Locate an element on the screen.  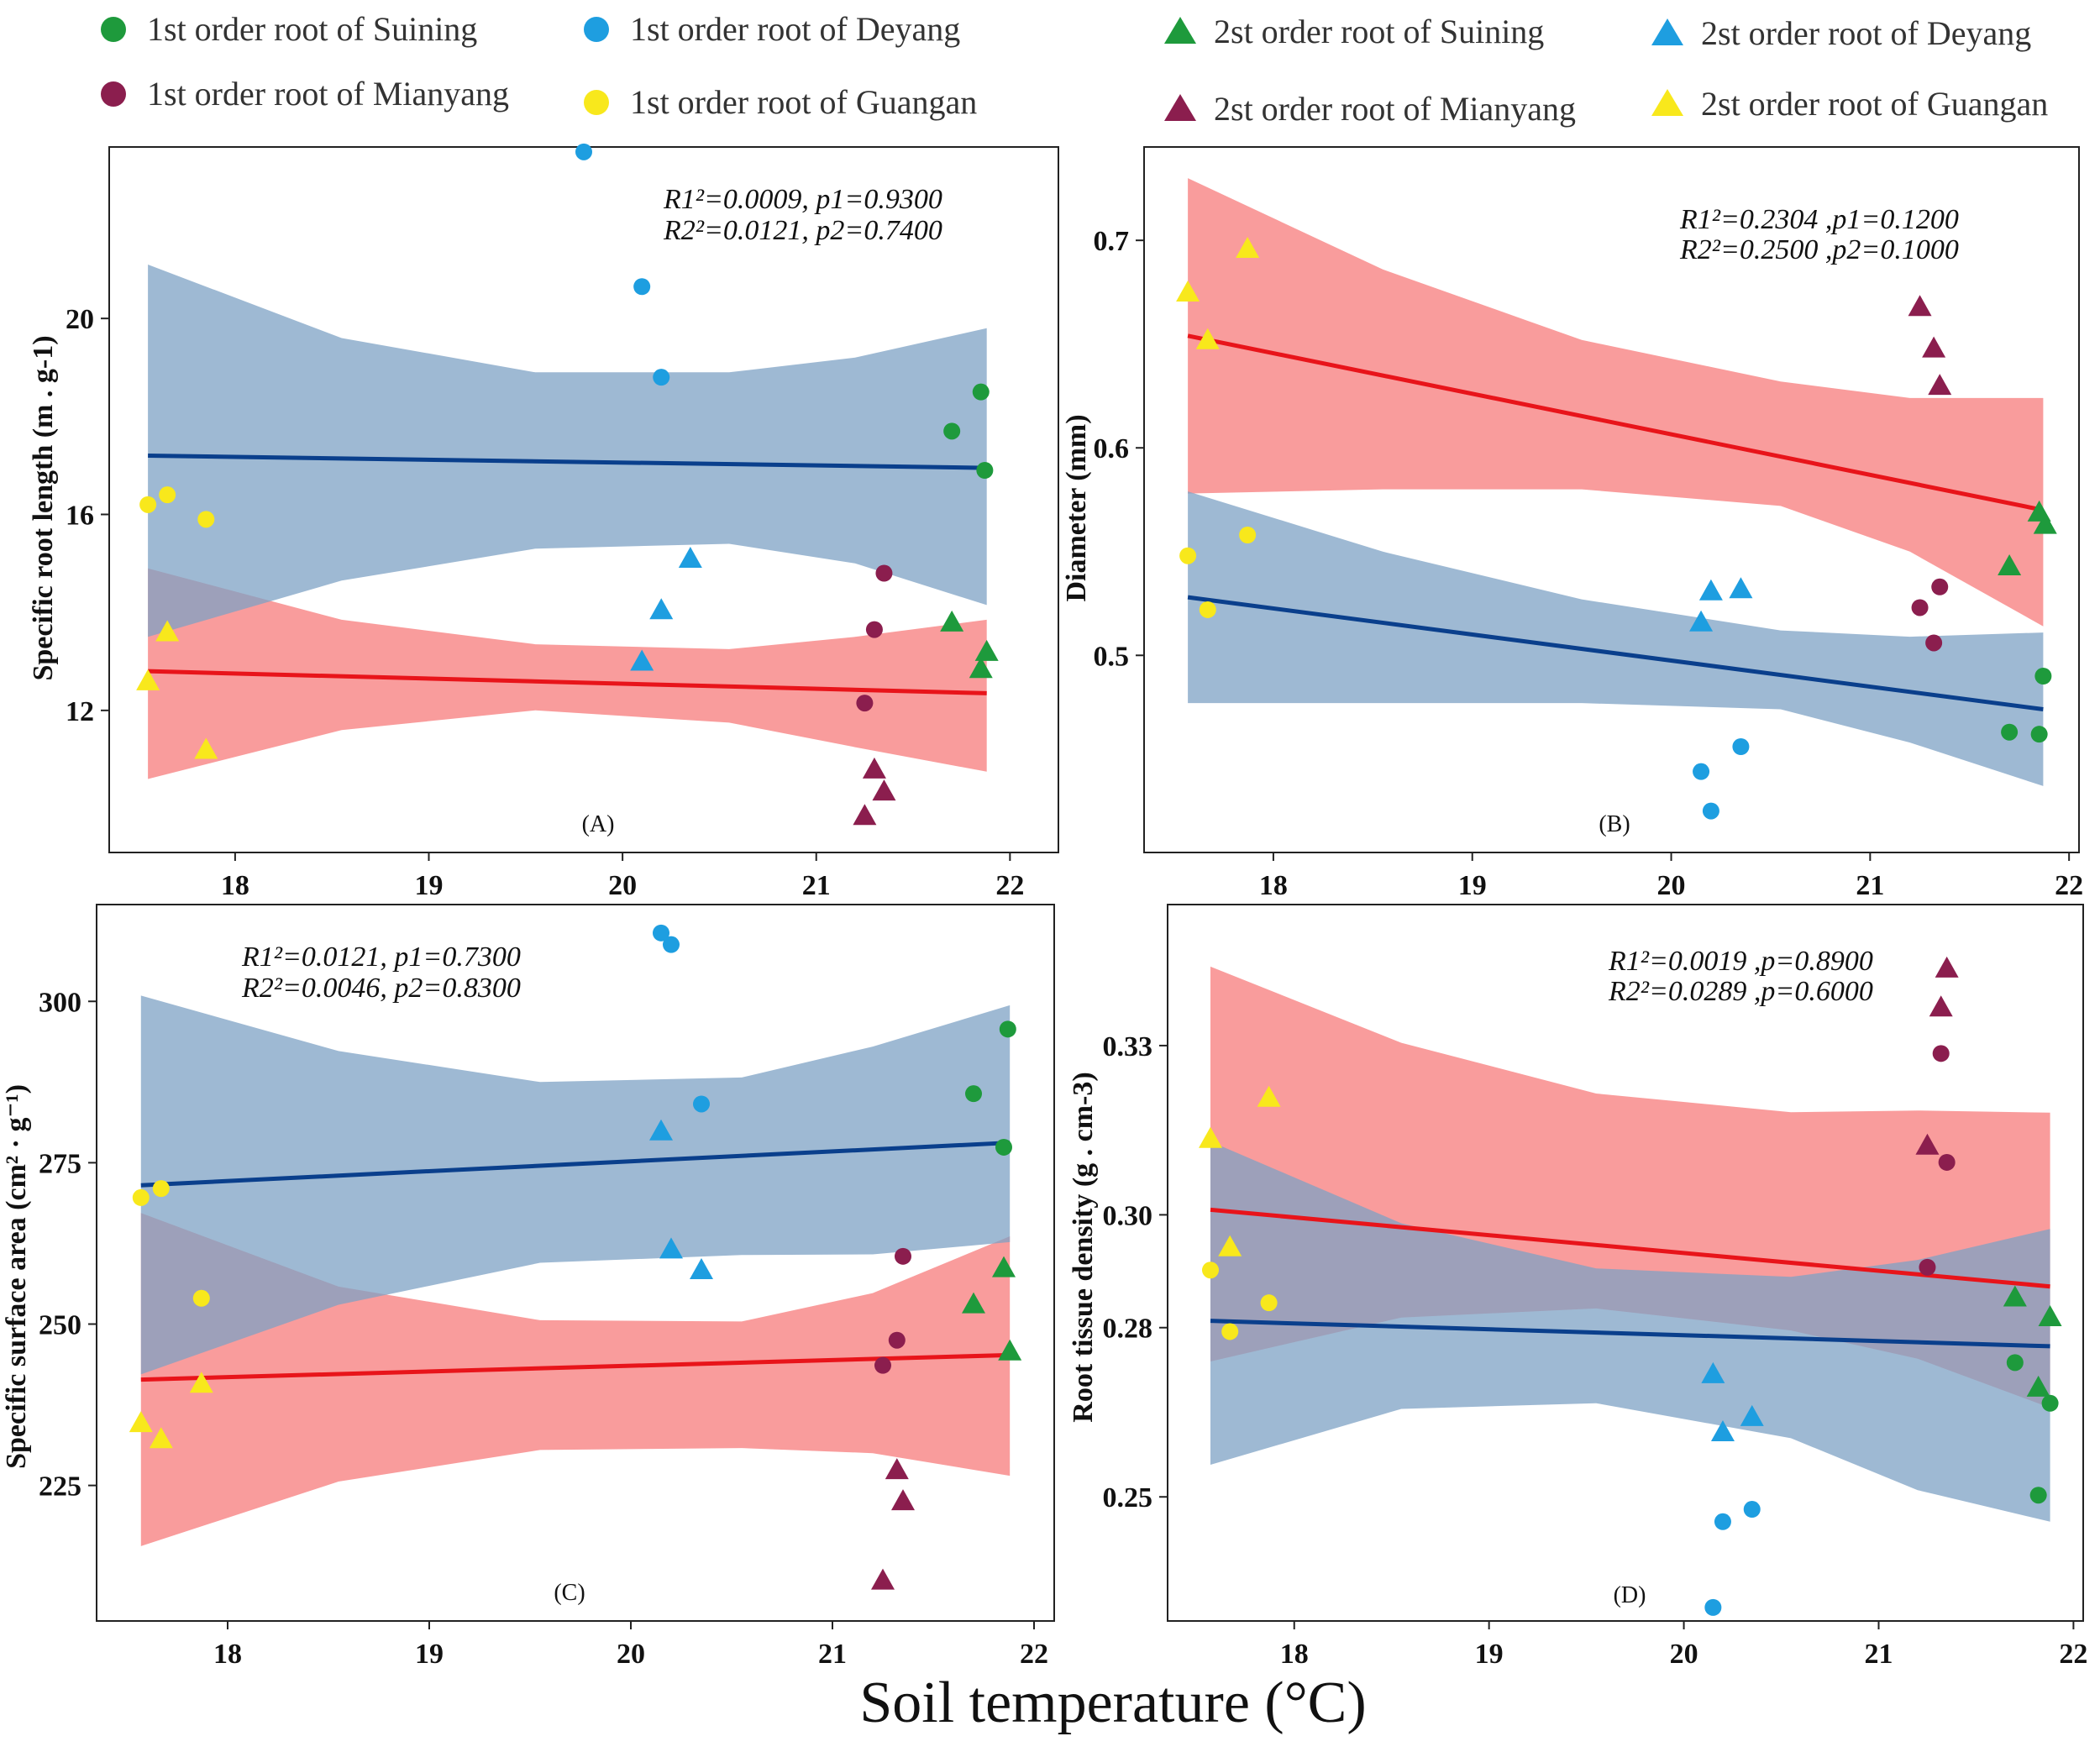
point-1st-order-root-of-deyang-2-panel-d is located at coordinates (1752, 1510).